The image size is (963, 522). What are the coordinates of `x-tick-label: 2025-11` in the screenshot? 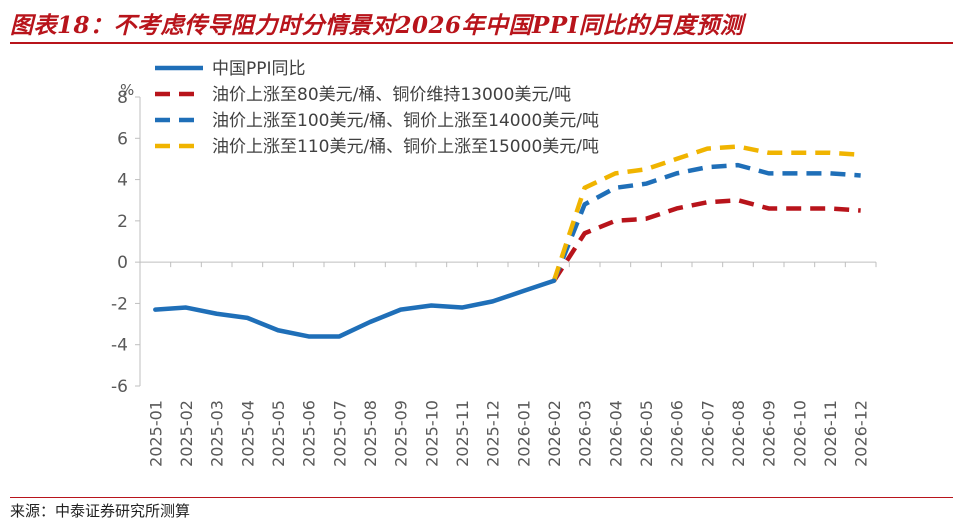 It's located at (462, 433).